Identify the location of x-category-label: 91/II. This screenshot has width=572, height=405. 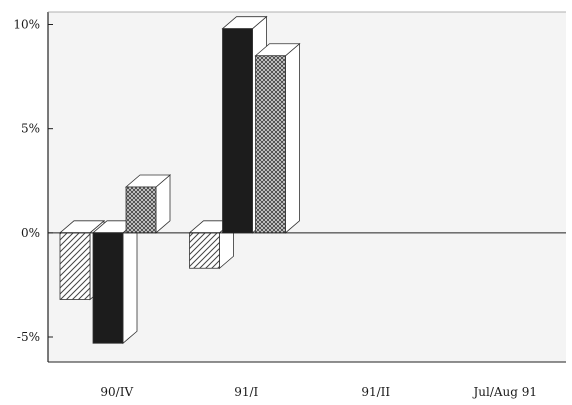
(375, 392).